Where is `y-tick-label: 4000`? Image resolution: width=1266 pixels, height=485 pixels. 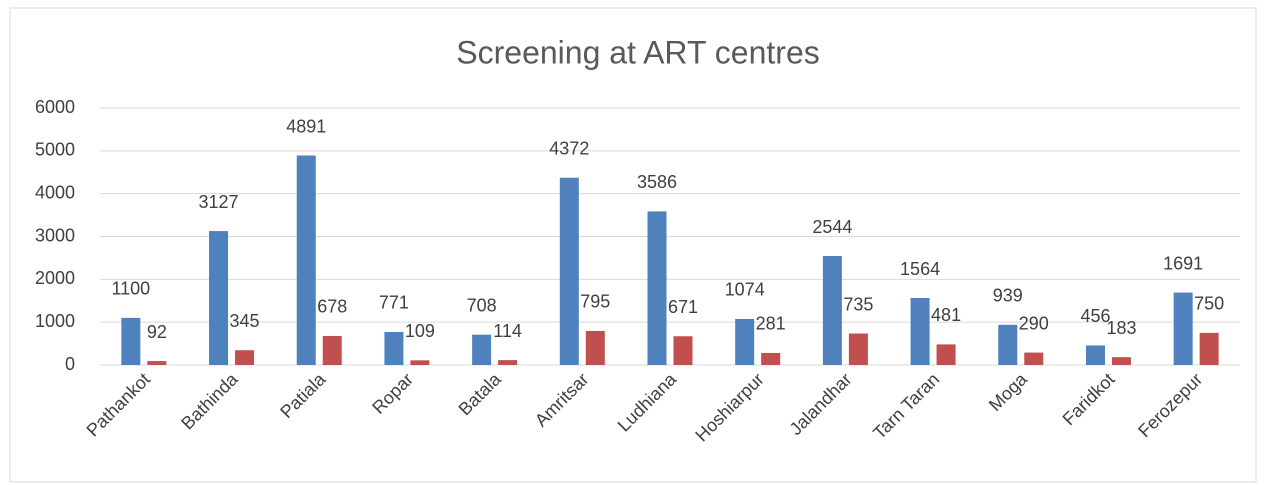 y-tick-label: 4000 is located at coordinates (55, 192).